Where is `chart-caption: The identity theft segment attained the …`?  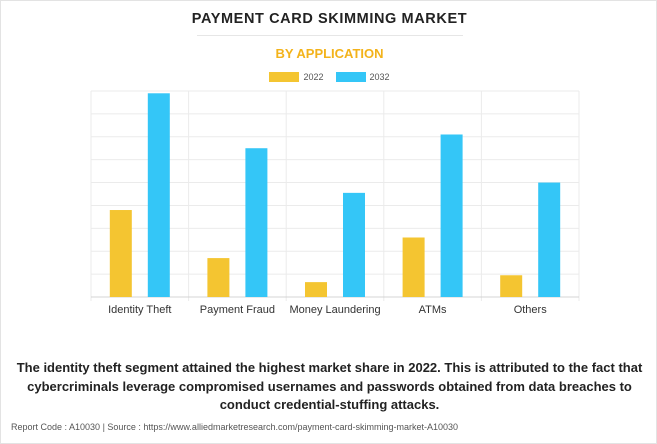 chart-caption: The identity theft segment attained the … is located at coordinates (329, 386).